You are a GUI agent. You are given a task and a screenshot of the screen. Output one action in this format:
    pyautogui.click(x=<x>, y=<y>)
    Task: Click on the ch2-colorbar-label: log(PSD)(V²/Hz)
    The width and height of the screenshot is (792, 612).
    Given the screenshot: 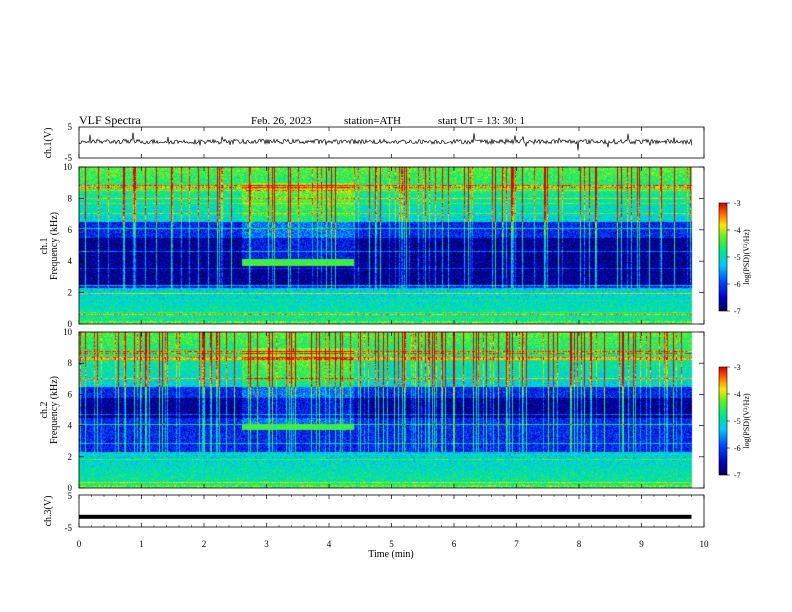 What is the action you would take?
    pyautogui.click(x=746, y=421)
    